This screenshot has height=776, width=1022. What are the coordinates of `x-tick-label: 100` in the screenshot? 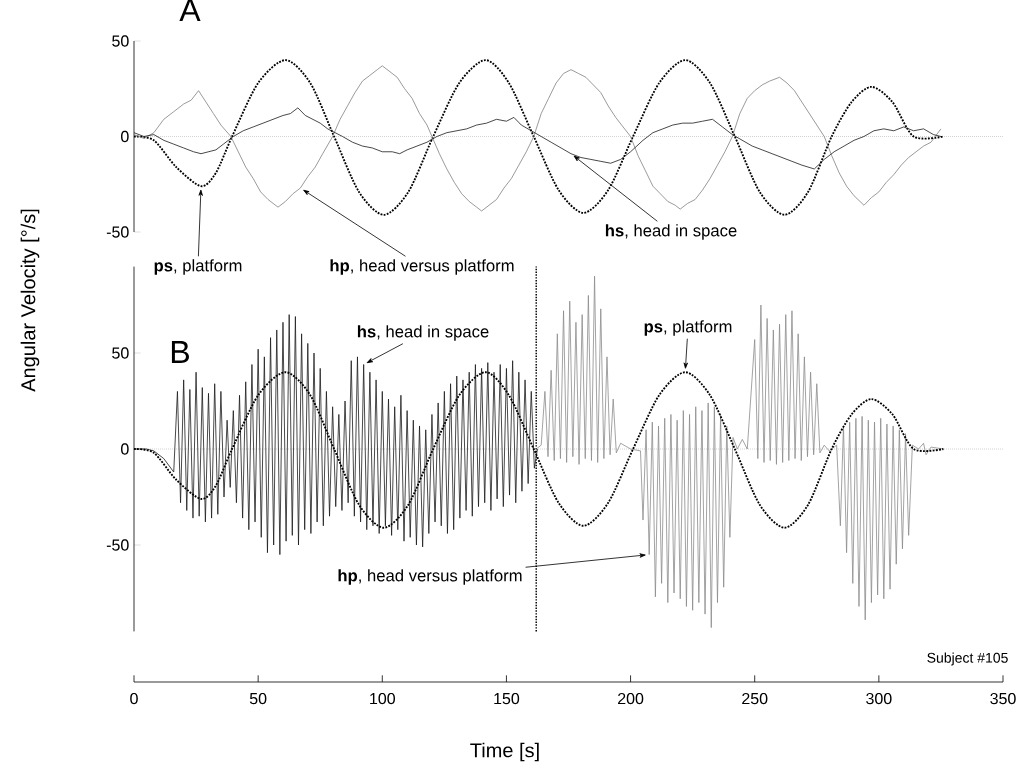 It's located at (383, 698).